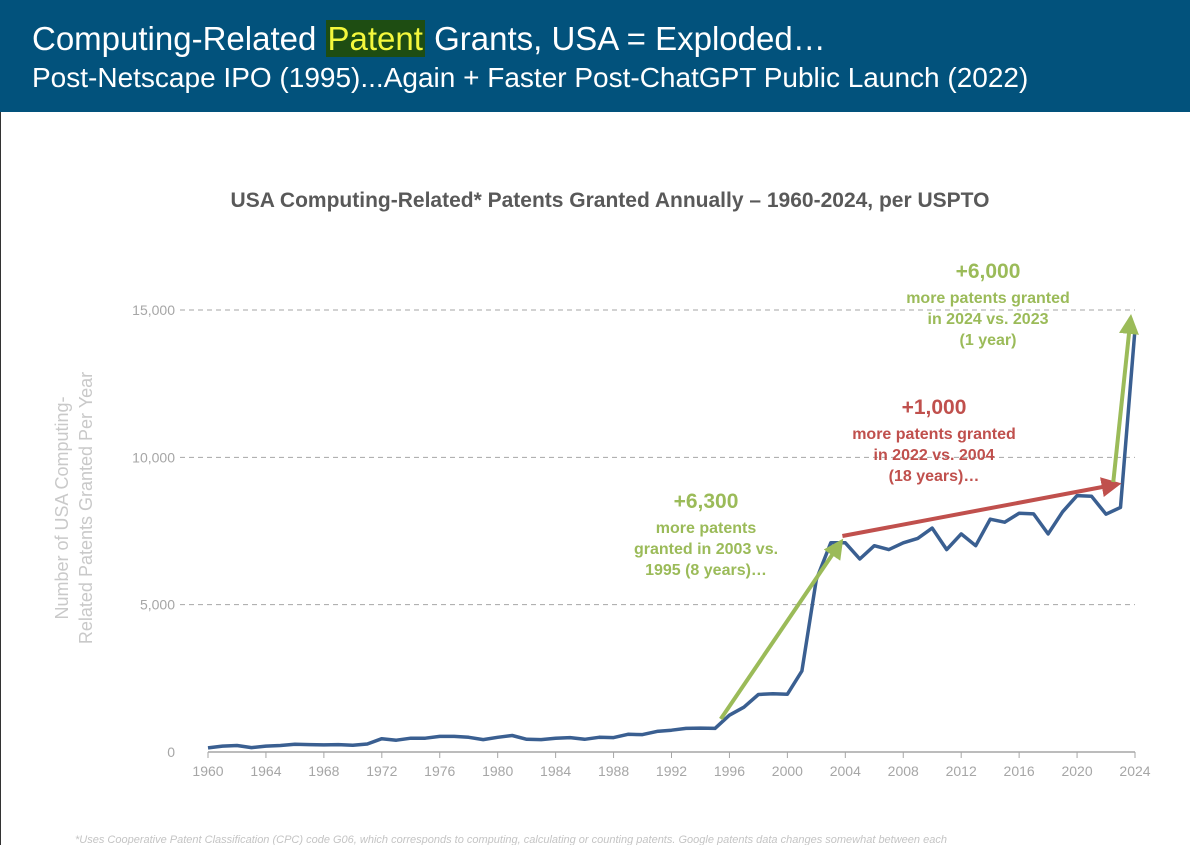 The height and width of the screenshot is (845, 1190). Describe the element at coordinates (706, 549) in the screenshot. I see `annotation-text: granted in 2003 vs.` at that location.